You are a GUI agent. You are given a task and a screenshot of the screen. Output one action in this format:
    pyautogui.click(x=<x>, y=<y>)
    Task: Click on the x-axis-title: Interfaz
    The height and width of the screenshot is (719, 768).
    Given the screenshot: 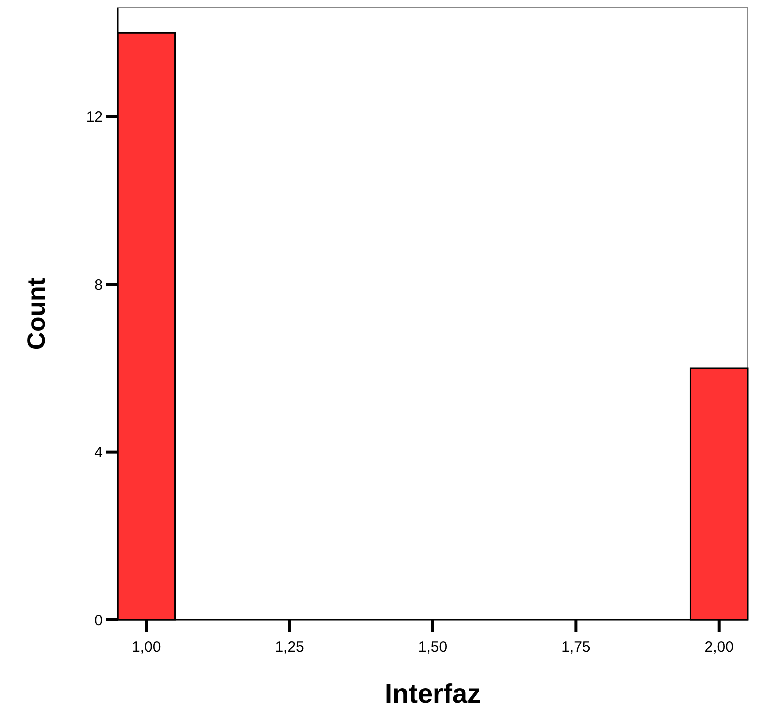 What is the action you would take?
    pyautogui.click(x=433, y=694)
    